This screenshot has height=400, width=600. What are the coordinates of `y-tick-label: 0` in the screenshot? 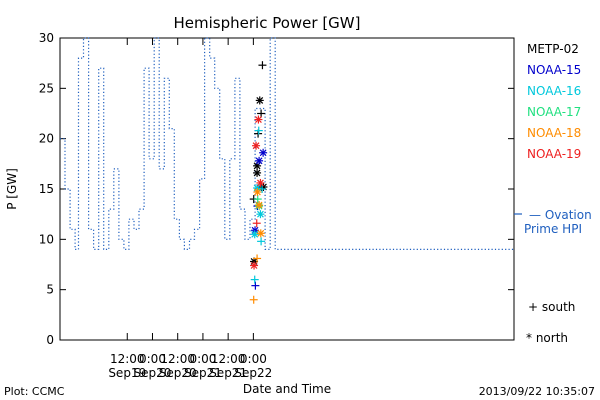 It's located at (50, 340).